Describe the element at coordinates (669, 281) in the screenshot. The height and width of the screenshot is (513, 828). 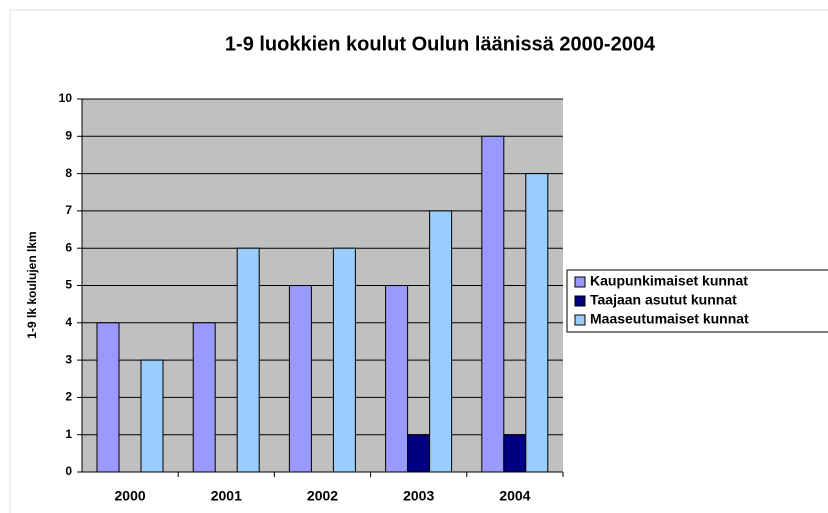
I see `legend-label: Kaupunkimaiset kunnat` at that location.